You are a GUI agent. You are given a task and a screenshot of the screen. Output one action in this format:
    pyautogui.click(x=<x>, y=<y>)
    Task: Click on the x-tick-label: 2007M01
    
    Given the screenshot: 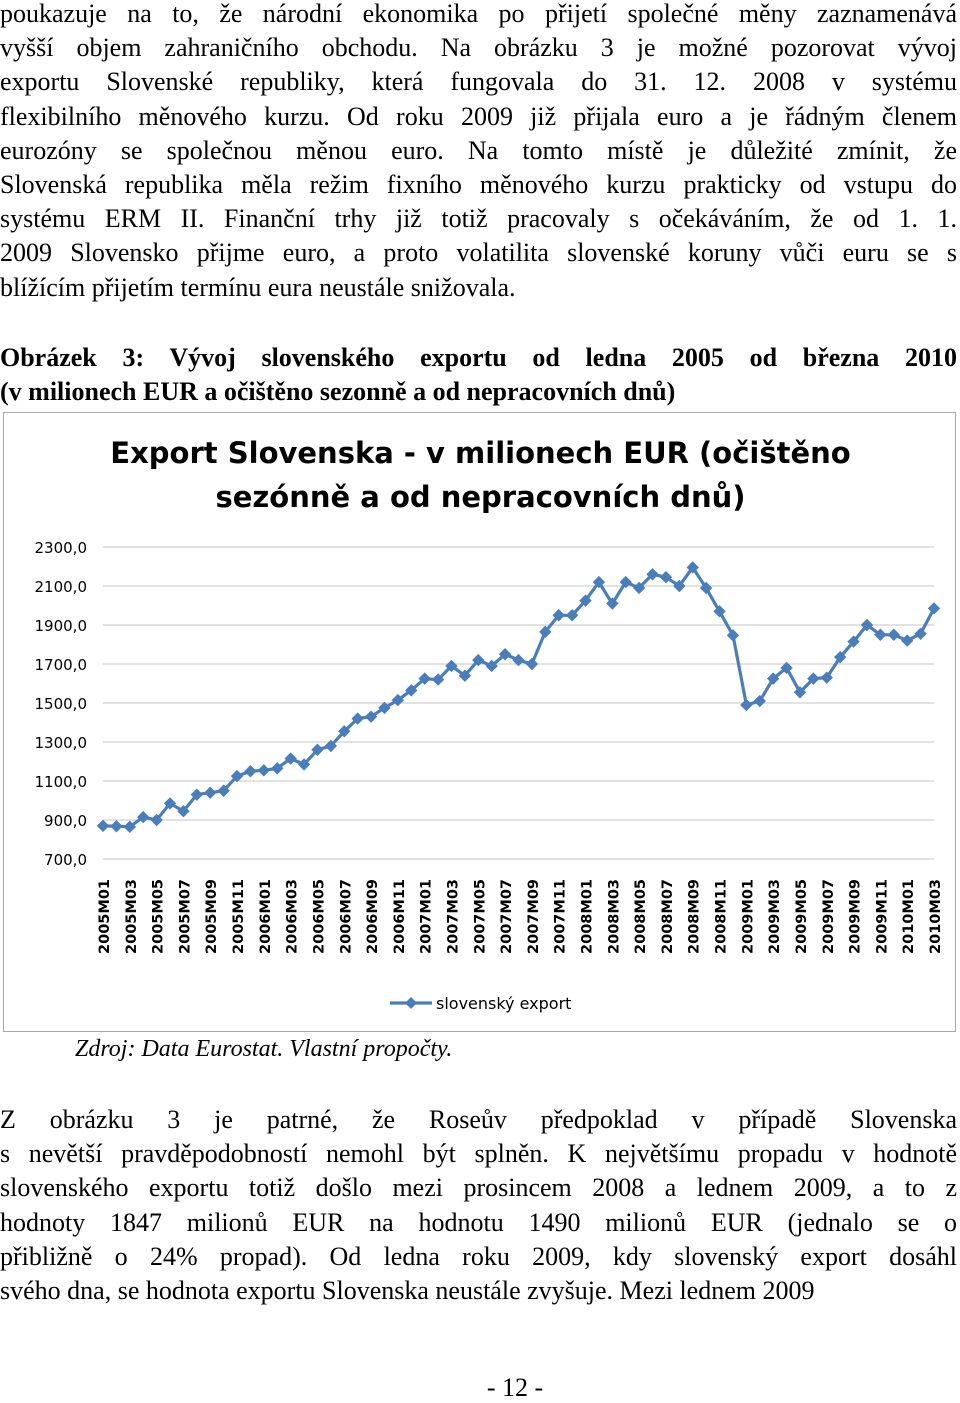 What is the action you would take?
    pyautogui.click(x=427, y=916)
    